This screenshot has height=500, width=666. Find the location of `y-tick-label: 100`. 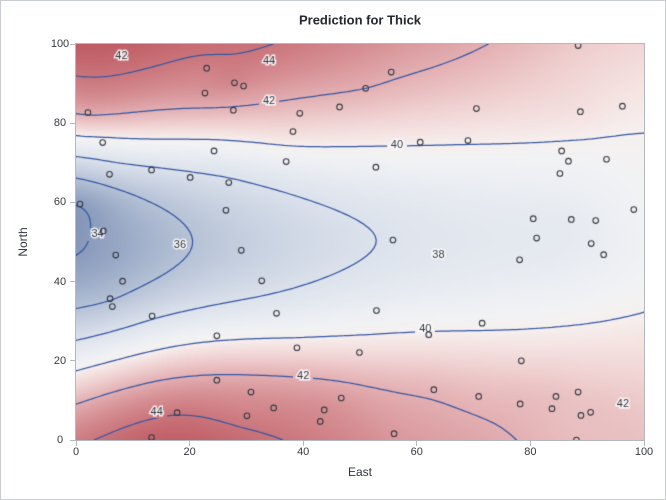

y-tick-label: 100 is located at coordinates (60, 44).